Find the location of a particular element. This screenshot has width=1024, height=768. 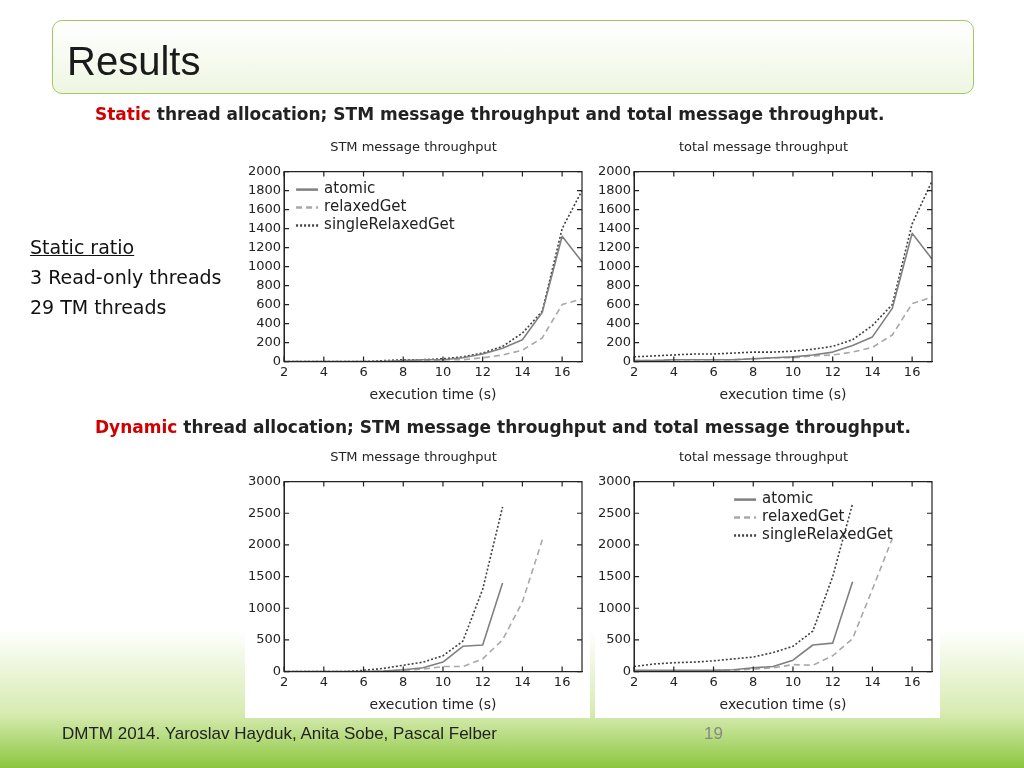

chart-subtitle: Dynamic thread allocation; STM message throughput and total message throughput. is located at coordinates (503, 427).